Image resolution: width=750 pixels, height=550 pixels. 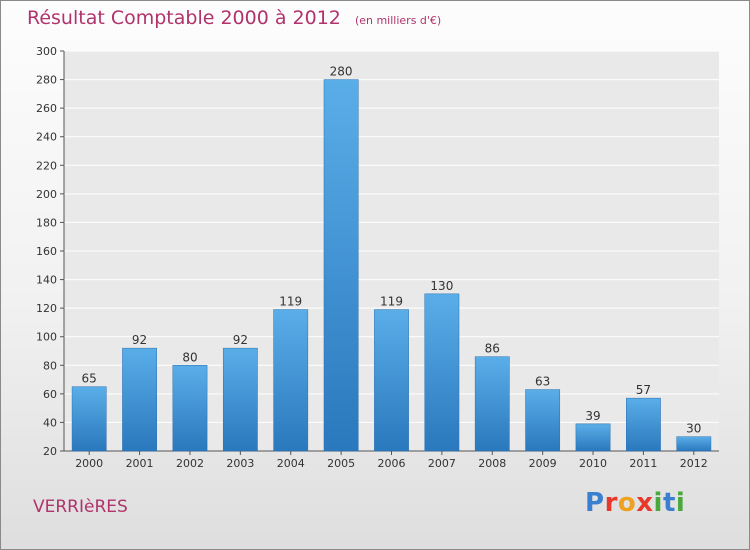 What do you see at coordinates (627, 503) in the screenshot?
I see `logo-letter: o` at bounding box center [627, 503].